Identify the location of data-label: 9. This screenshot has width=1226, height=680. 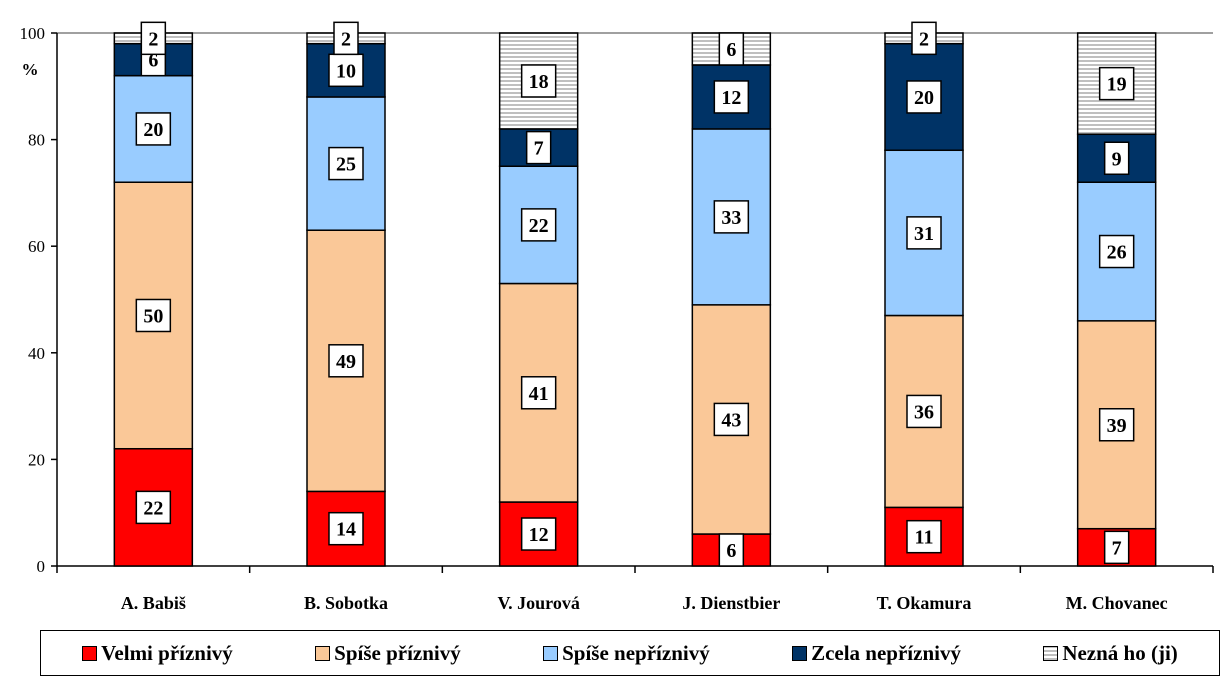
(1116, 158).